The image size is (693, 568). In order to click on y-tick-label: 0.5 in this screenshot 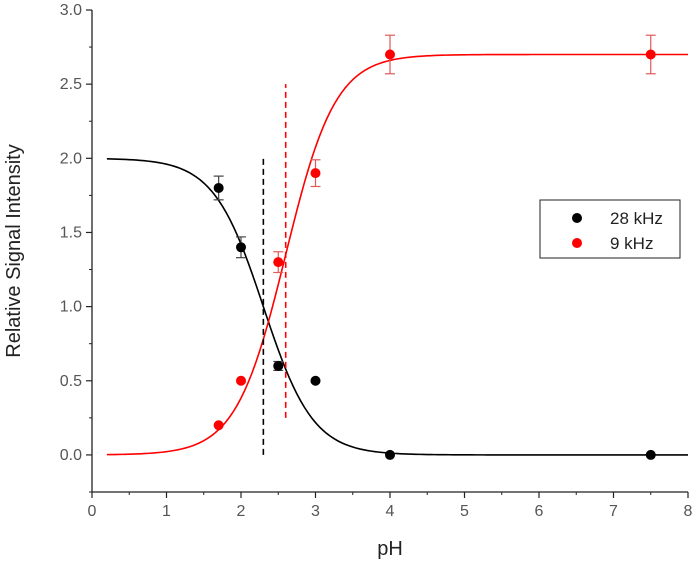, I will do `click(71, 381)`.